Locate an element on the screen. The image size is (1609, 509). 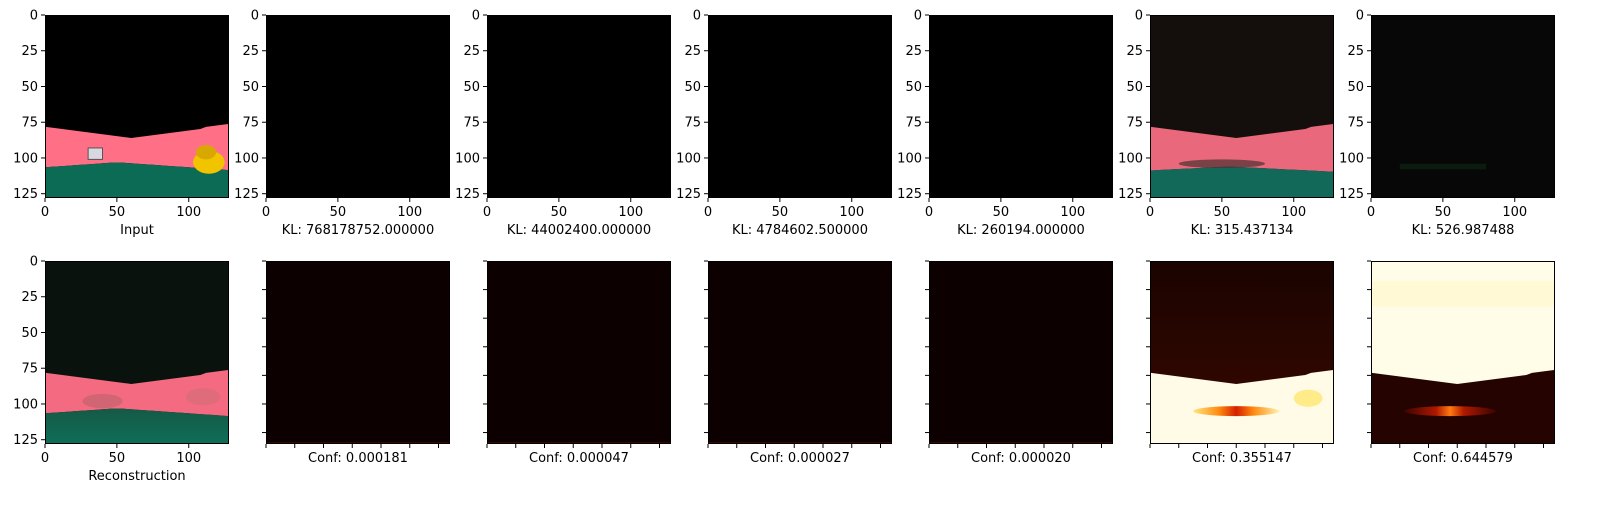
subplot-label: Conf: 0.644579 is located at coordinates (1463, 458).